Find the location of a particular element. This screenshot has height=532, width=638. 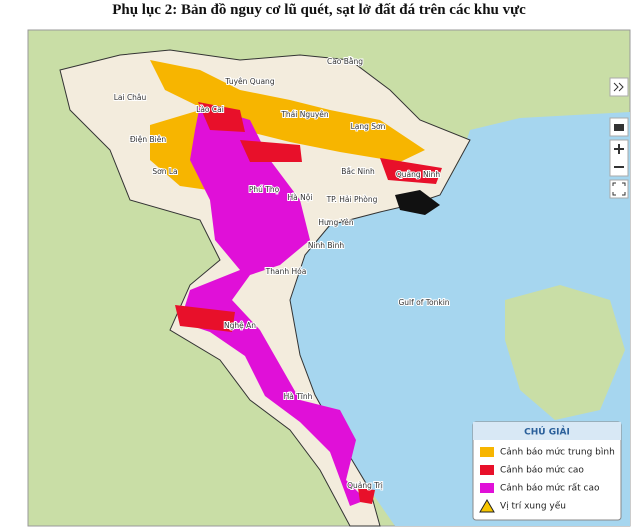

place-label: Gulf of Tonkin is located at coordinates (423, 302).